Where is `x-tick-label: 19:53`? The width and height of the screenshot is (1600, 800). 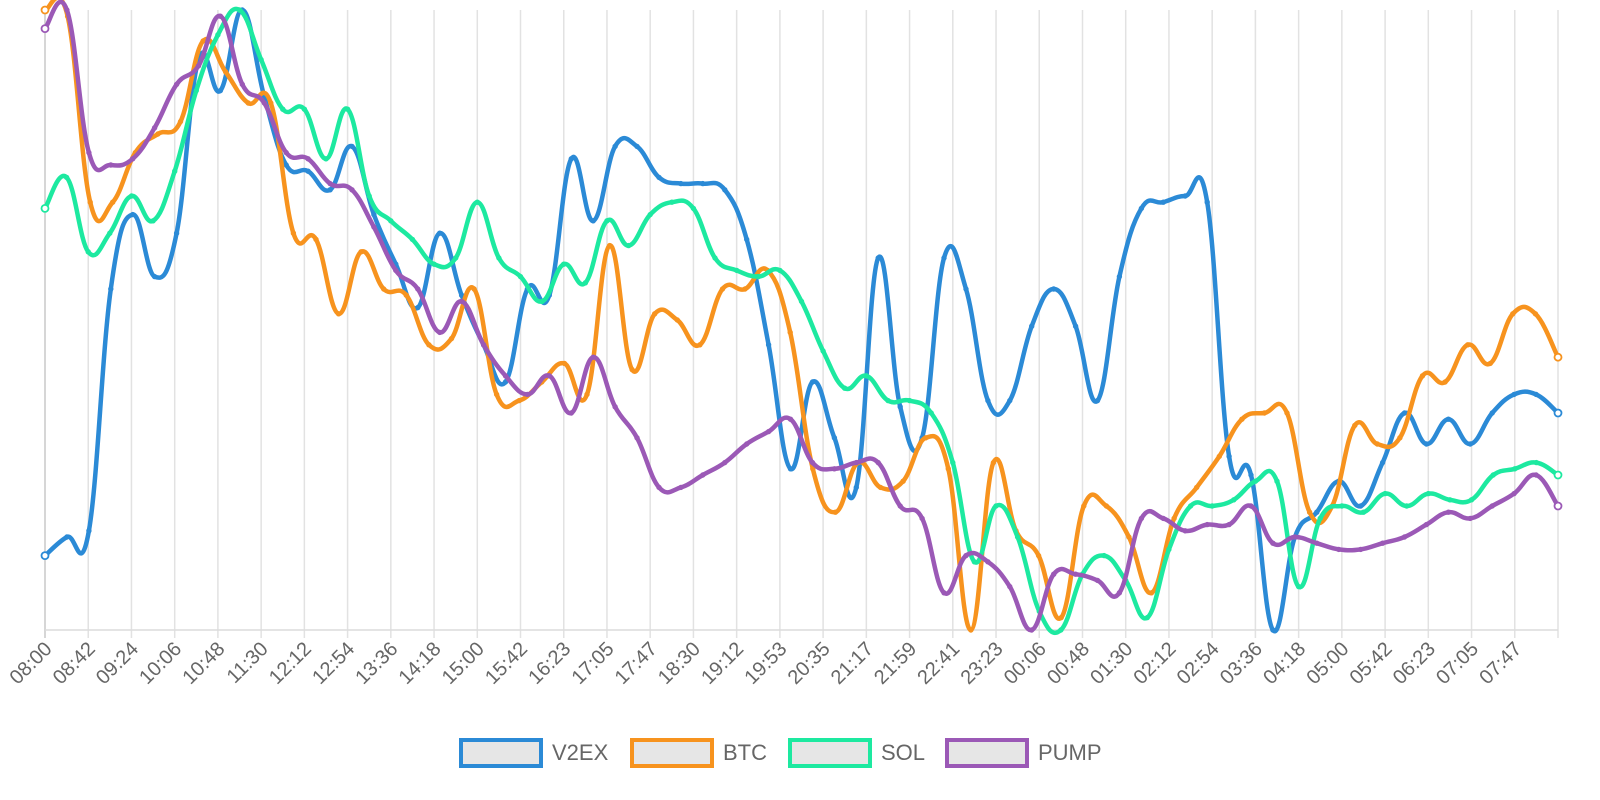
x-tick-label: 19:53 is located at coordinates (765, 663).